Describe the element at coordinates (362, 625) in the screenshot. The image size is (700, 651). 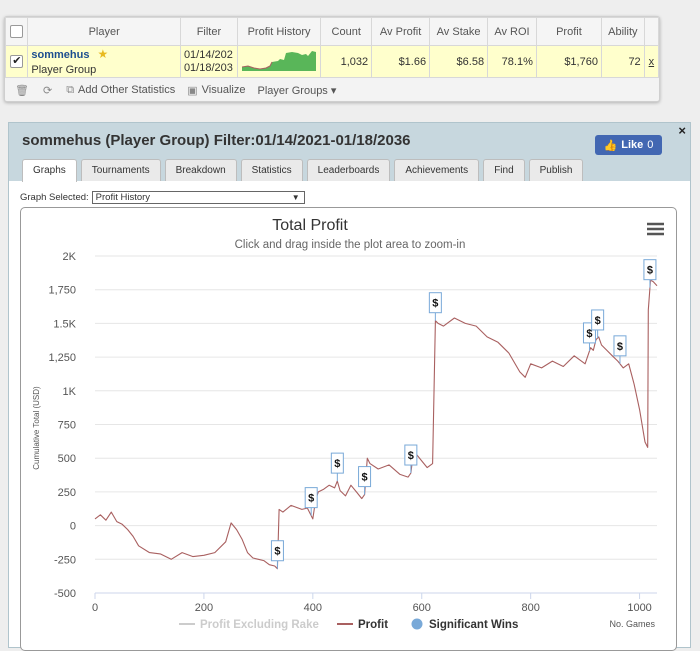
I see `legend-item-profit: Profit` at that location.